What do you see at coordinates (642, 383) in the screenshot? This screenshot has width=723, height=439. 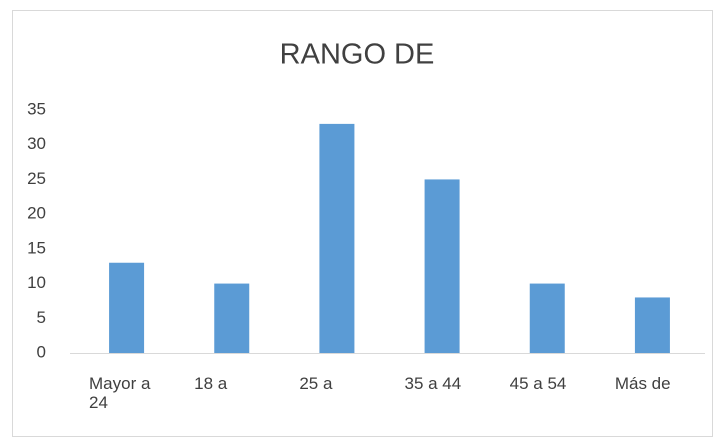 I see `x-tick-label: Más de` at bounding box center [642, 383].